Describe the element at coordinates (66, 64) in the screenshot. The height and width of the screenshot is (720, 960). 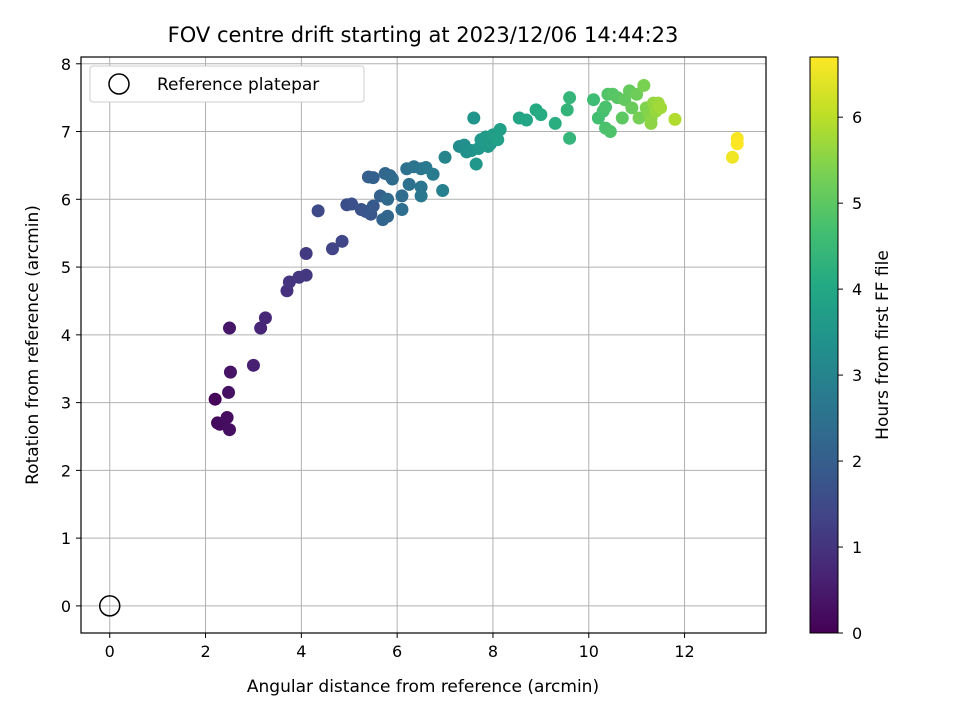
I see `y-tick-label: 8` at that location.